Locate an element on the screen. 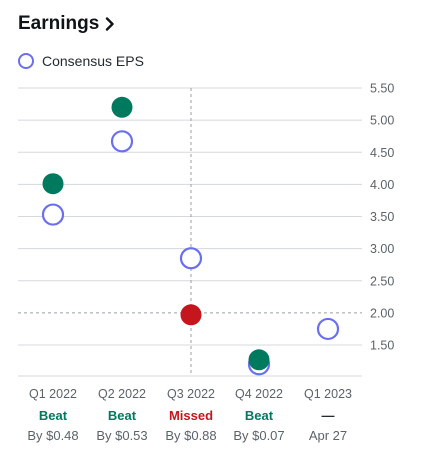 The height and width of the screenshot is (451, 422). chevron-right-icon is located at coordinates (110, 24).